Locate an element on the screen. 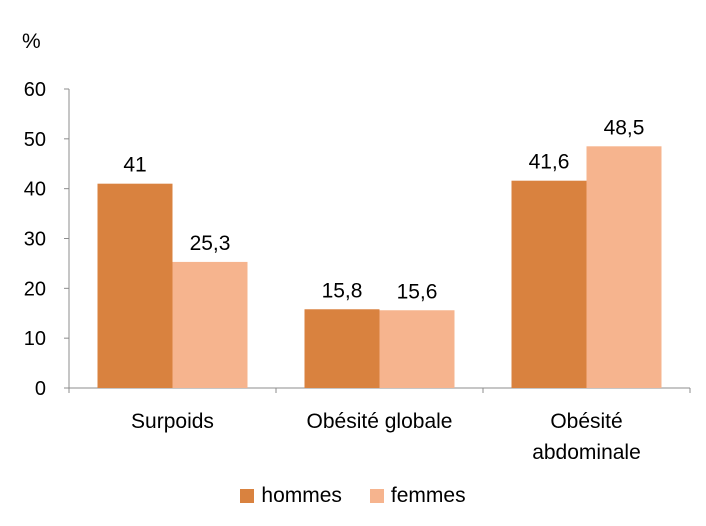  legend-item-hommes: hommes is located at coordinates (291, 496).